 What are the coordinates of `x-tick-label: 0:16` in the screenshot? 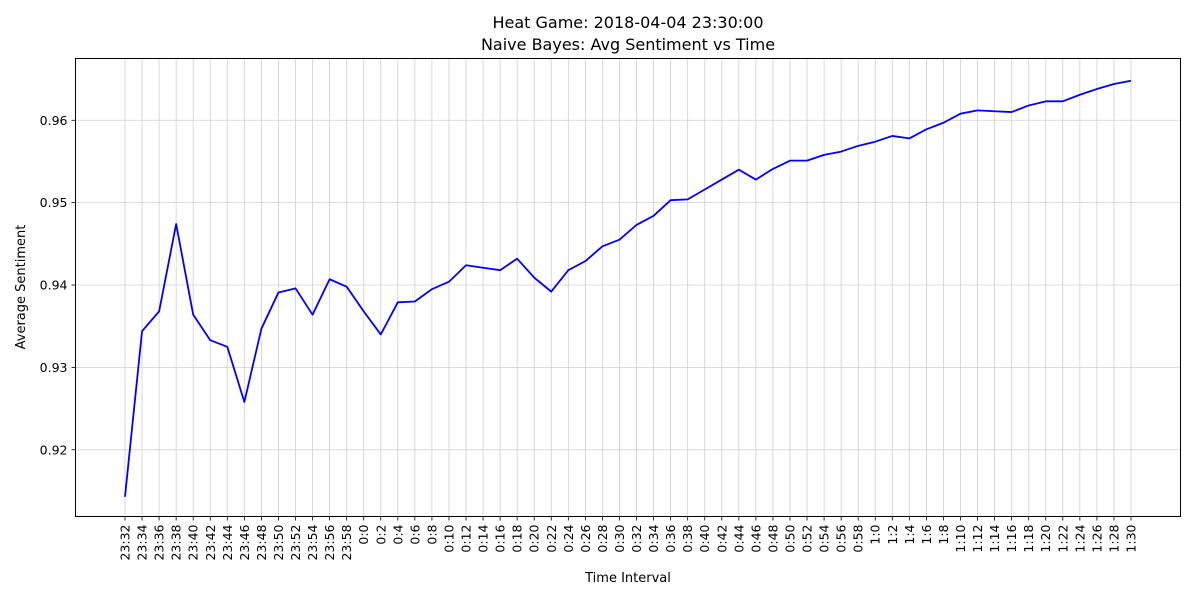 It's located at (500, 538).